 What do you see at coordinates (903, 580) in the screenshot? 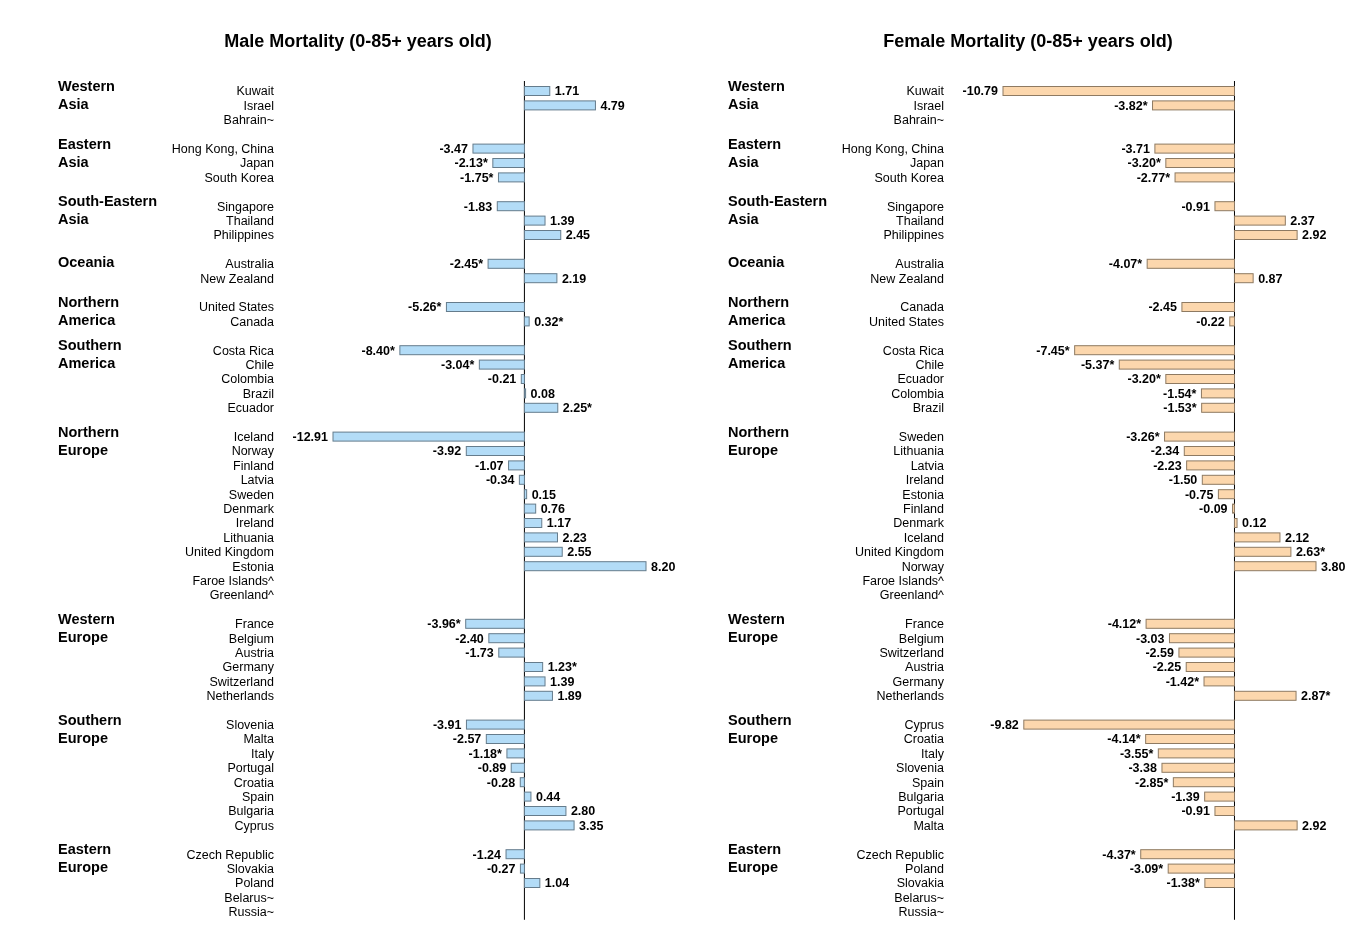
I see `y-tick-label: Faroe Islands^` at bounding box center [903, 580].